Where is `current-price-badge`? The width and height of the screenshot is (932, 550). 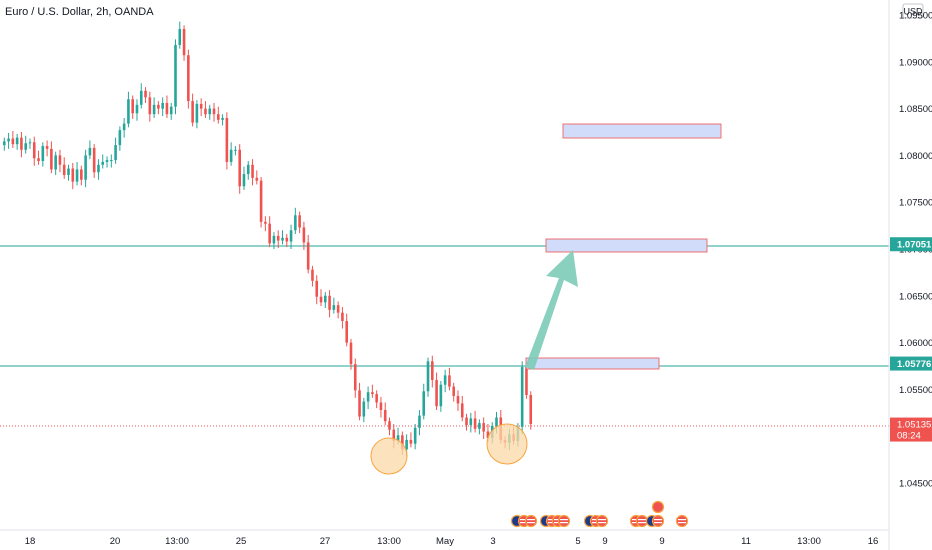 current-price-badge is located at coordinates (911, 429).